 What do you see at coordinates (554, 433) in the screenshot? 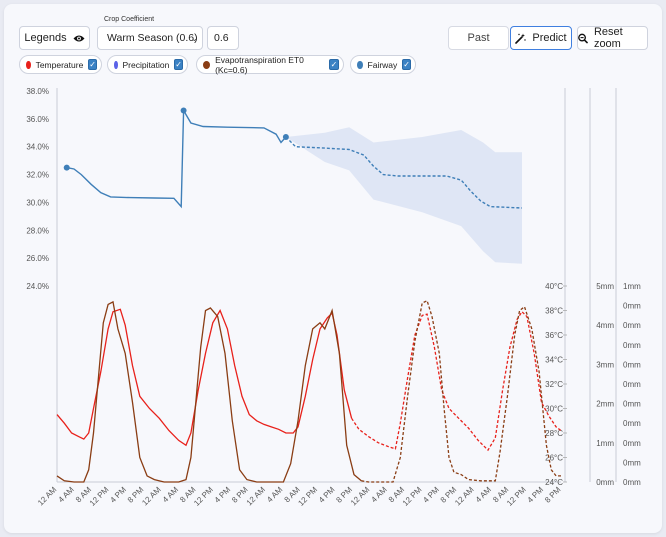
I see `temperature-tick-label: 28°C` at bounding box center [554, 433].